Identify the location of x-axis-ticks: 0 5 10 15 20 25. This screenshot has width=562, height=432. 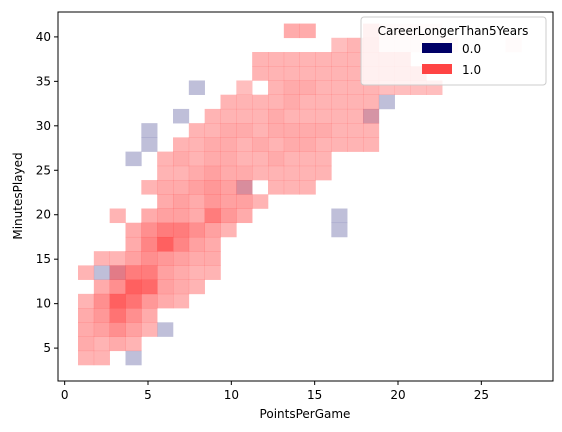
(275, 391).